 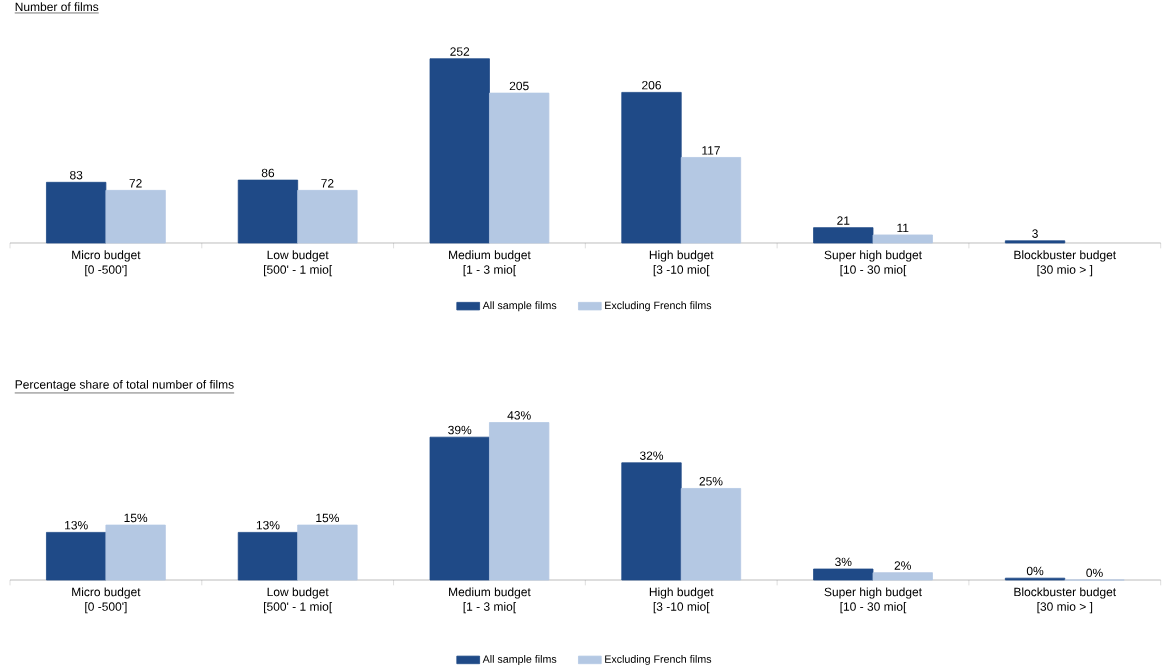 What do you see at coordinates (519, 415) in the screenshot?
I see `data-label: 43%` at bounding box center [519, 415].